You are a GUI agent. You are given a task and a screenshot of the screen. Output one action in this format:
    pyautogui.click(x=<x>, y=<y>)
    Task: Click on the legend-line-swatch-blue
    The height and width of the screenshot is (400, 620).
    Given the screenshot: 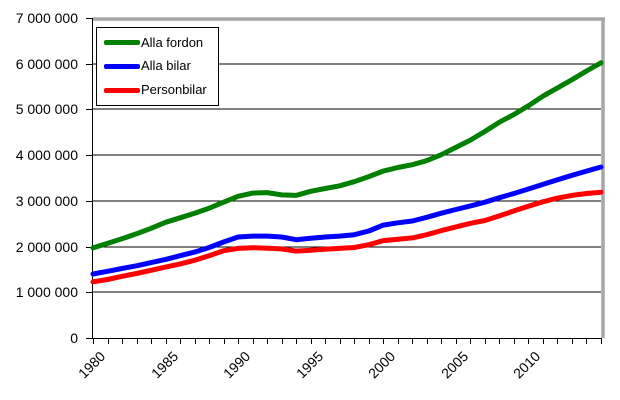 What is the action you would take?
    pyautogui.click(x=122, y=66)
    